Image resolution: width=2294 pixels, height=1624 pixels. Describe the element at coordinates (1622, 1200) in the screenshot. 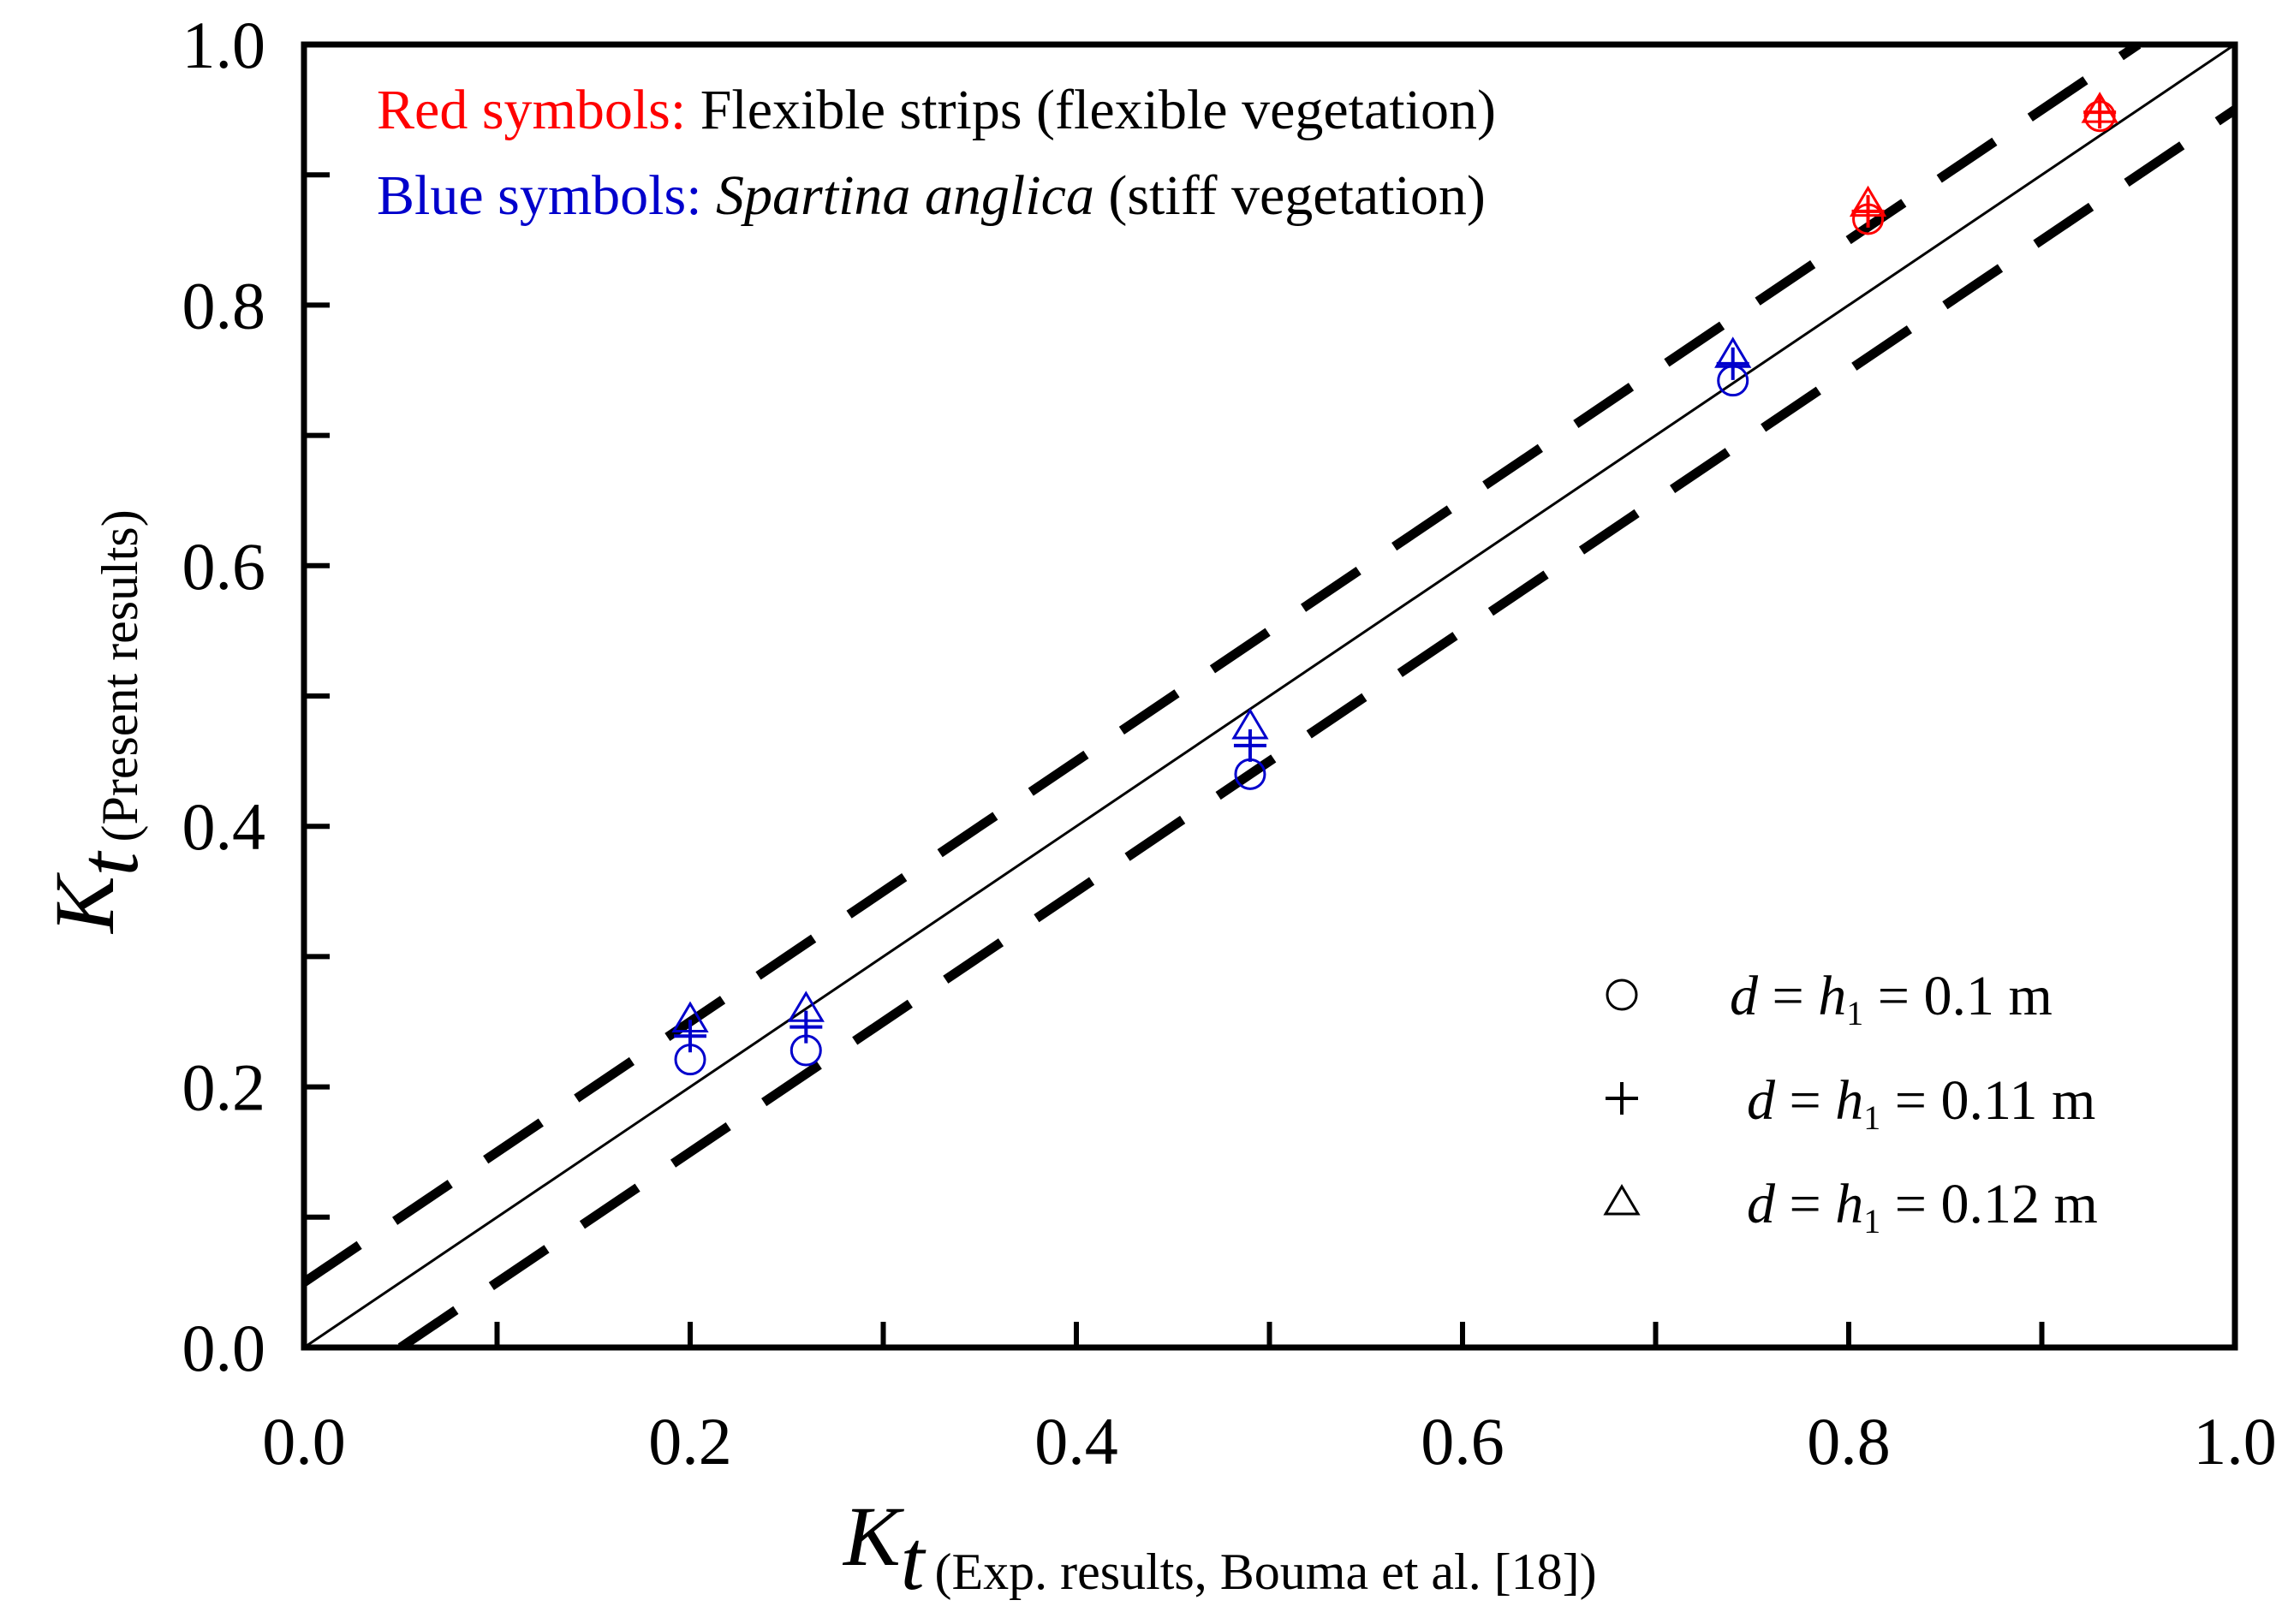

I see `legend-triangle-marker` at that location.